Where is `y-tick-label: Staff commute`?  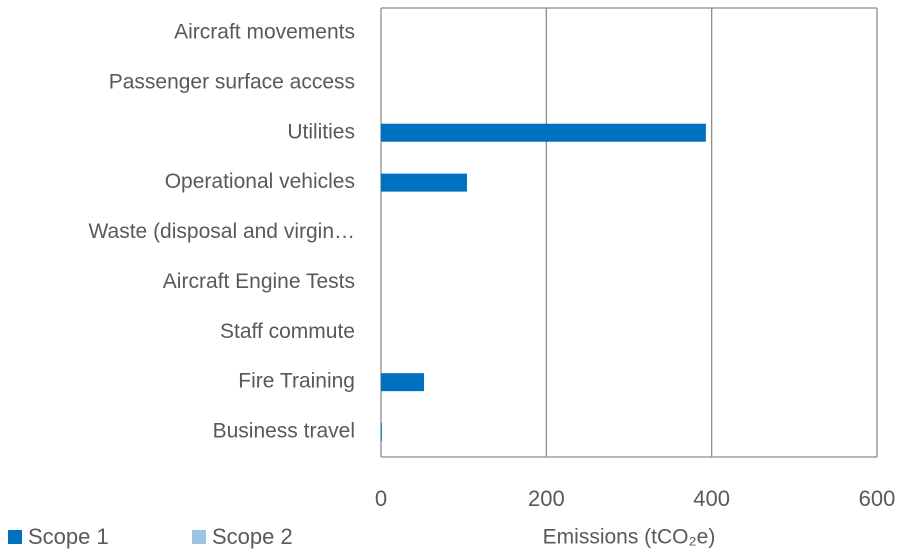 y-tick-label: Staff commute is located at coordinates (287, 331).